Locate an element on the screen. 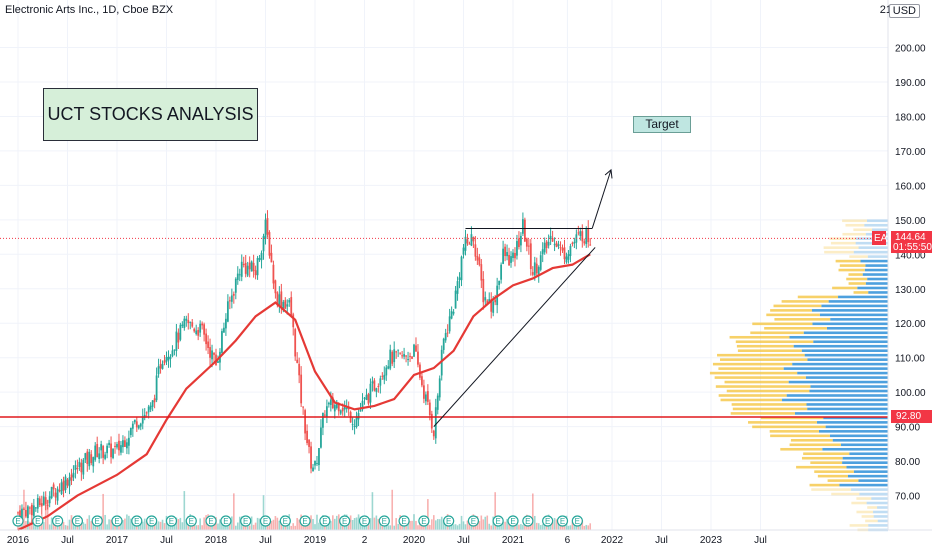 The width and height of the screenshot is (932, 550). time-tick: 2023 is located at coordinates (711, 540).